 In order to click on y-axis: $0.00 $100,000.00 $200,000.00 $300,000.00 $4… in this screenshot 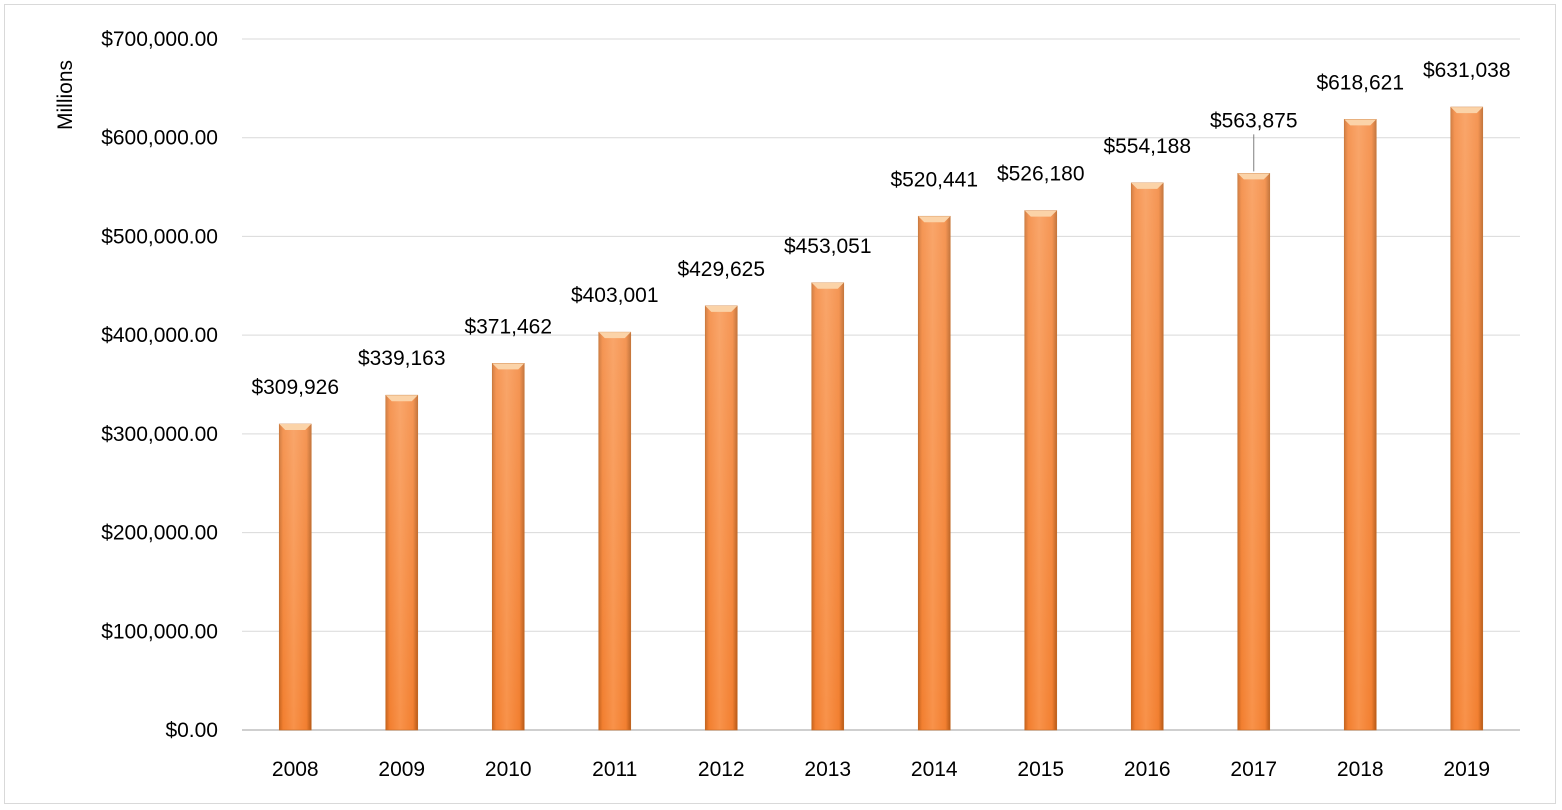, I will do `click(159, 385)`.